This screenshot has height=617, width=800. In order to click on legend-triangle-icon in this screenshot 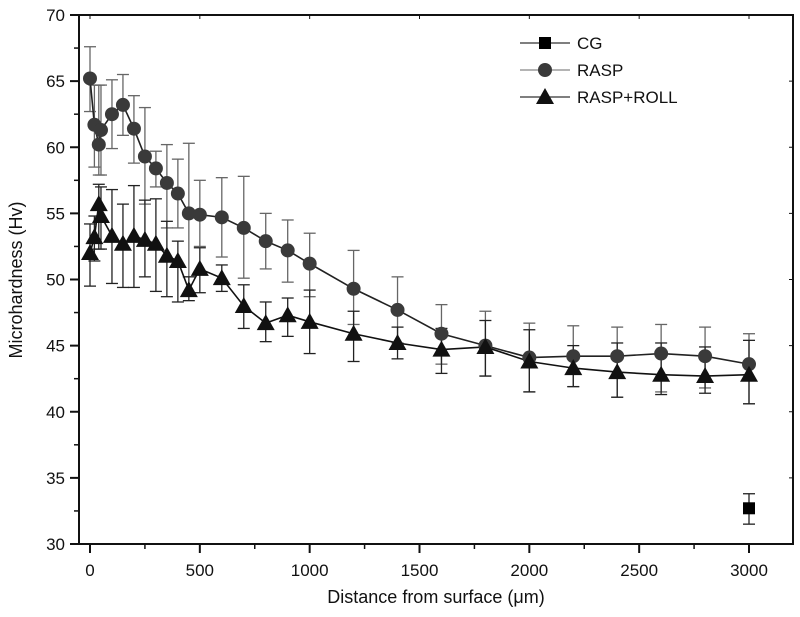, I will do `click(545, 96)`.